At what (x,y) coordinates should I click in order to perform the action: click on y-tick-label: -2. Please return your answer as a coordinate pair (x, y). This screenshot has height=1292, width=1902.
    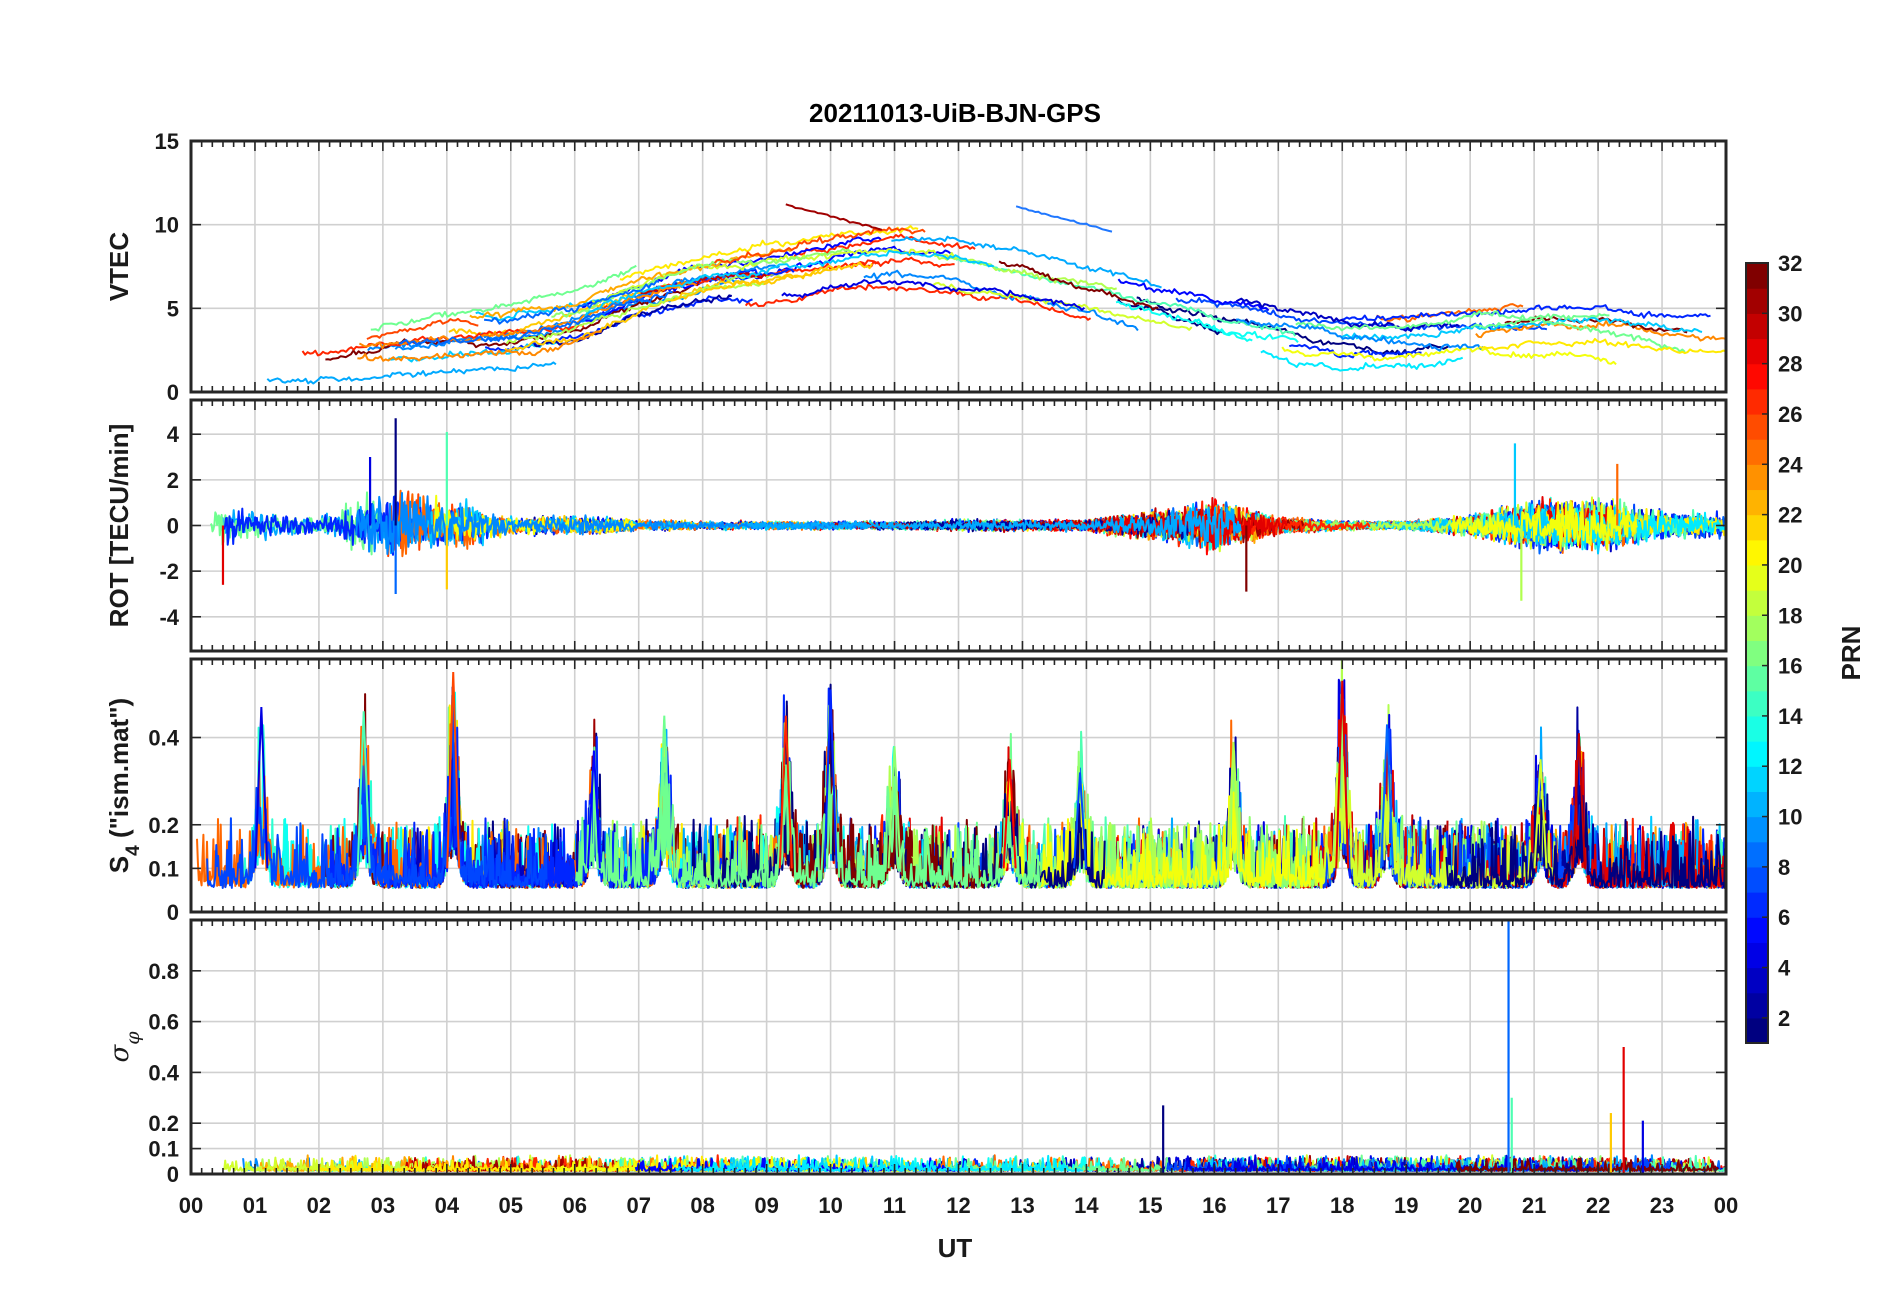
    Looking at the image, I should click on (169, 571).